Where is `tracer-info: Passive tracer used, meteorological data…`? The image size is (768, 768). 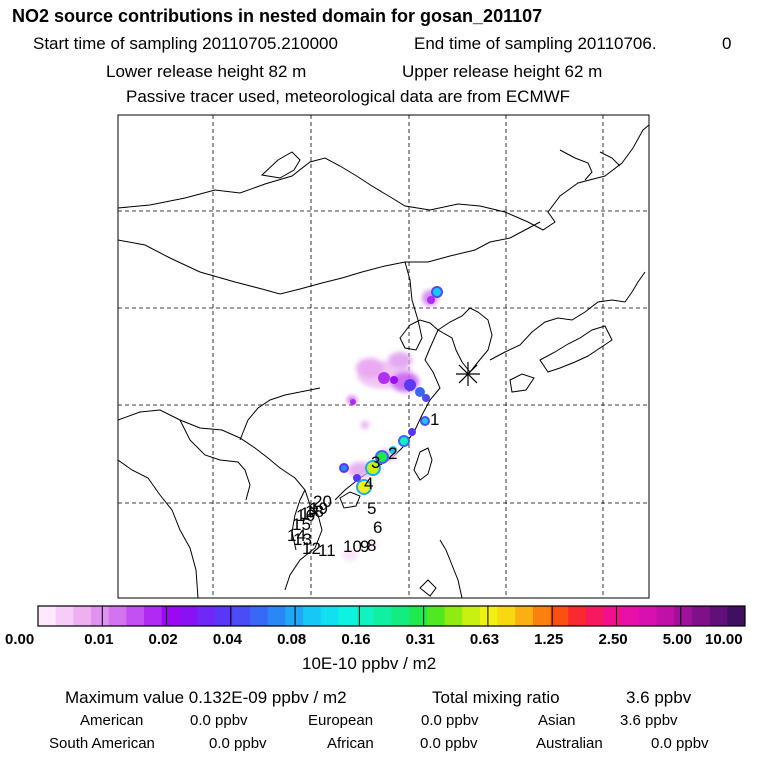 tracer-info: Passive tracer used, meteorological data… is located at coordinates (348, 96).